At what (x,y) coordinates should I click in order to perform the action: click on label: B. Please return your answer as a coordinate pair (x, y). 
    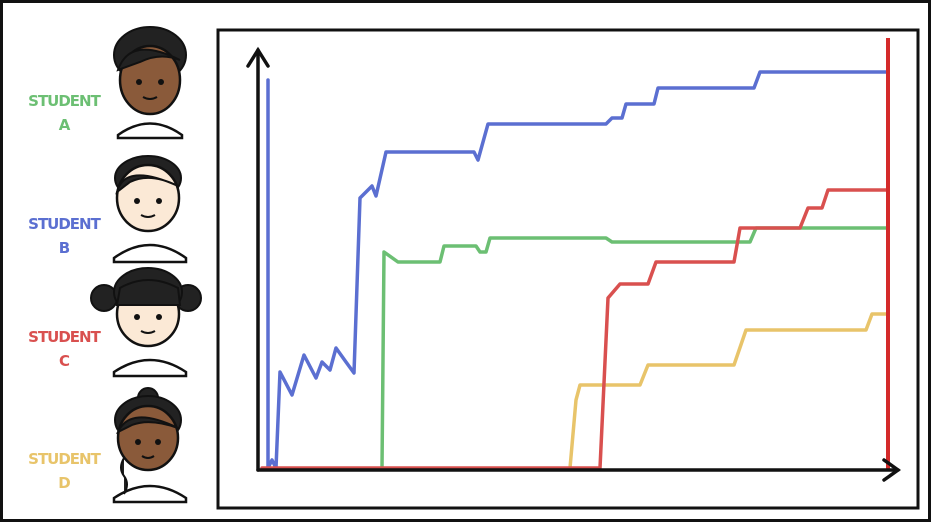
    Looking at the image, I should click on (64, 248).